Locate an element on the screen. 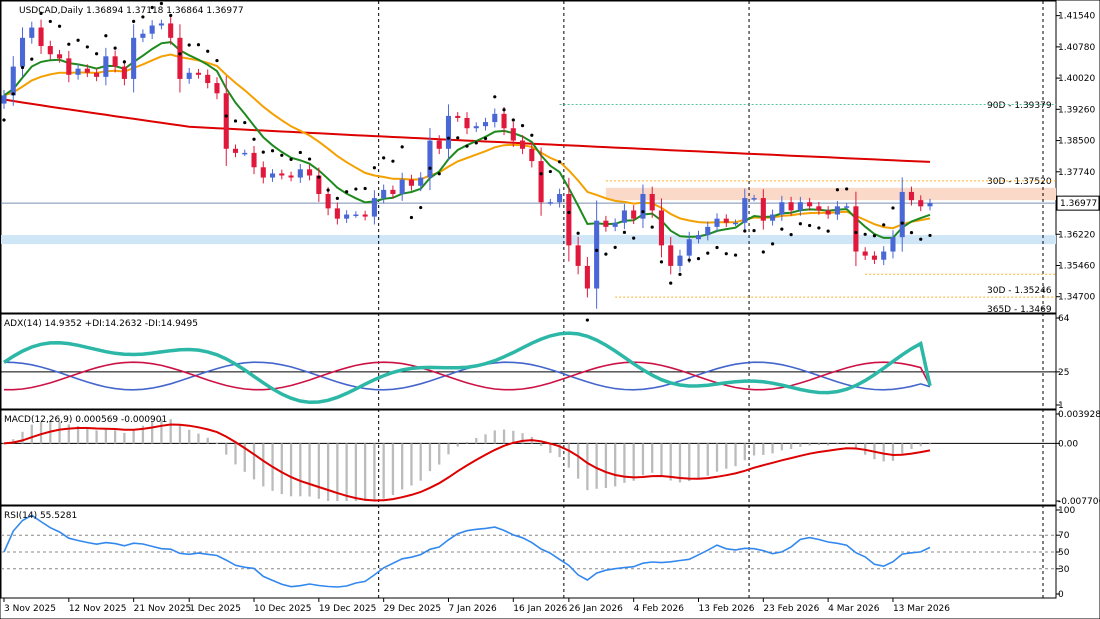 The image size is (1100, 619). support-zone is located at coordinates (528, 240).